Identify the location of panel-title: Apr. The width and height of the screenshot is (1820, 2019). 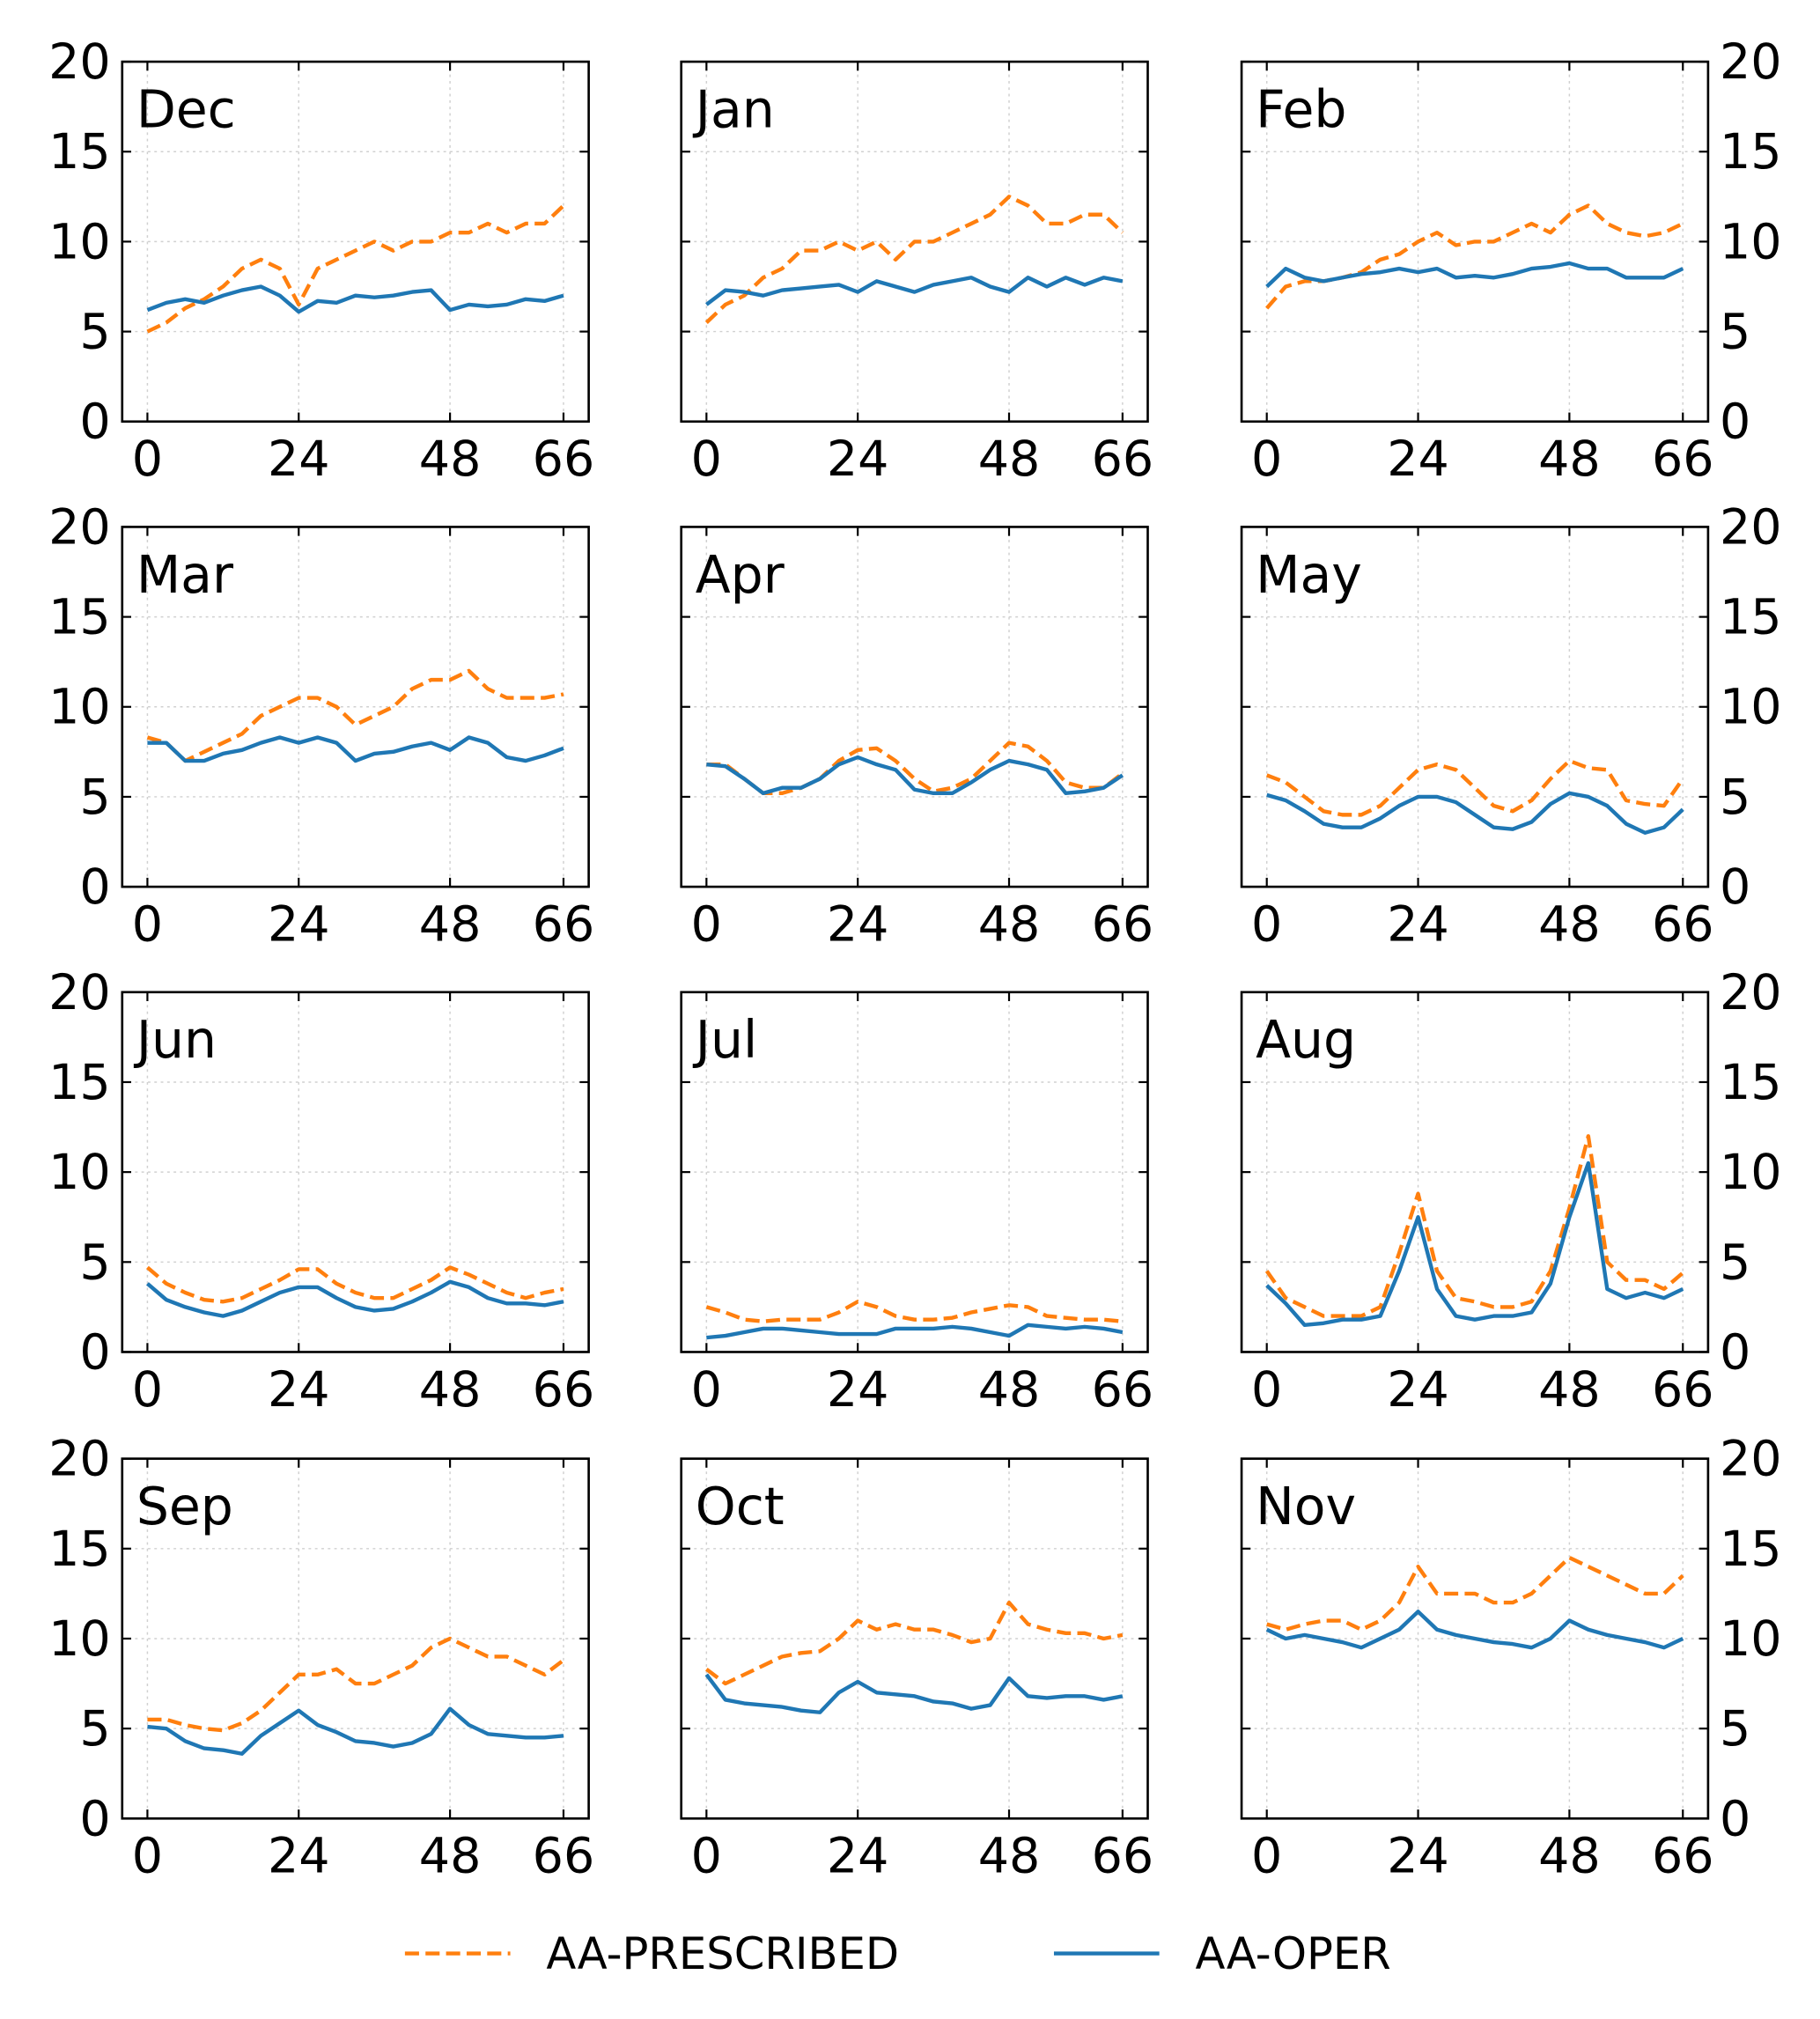
(740, 575).